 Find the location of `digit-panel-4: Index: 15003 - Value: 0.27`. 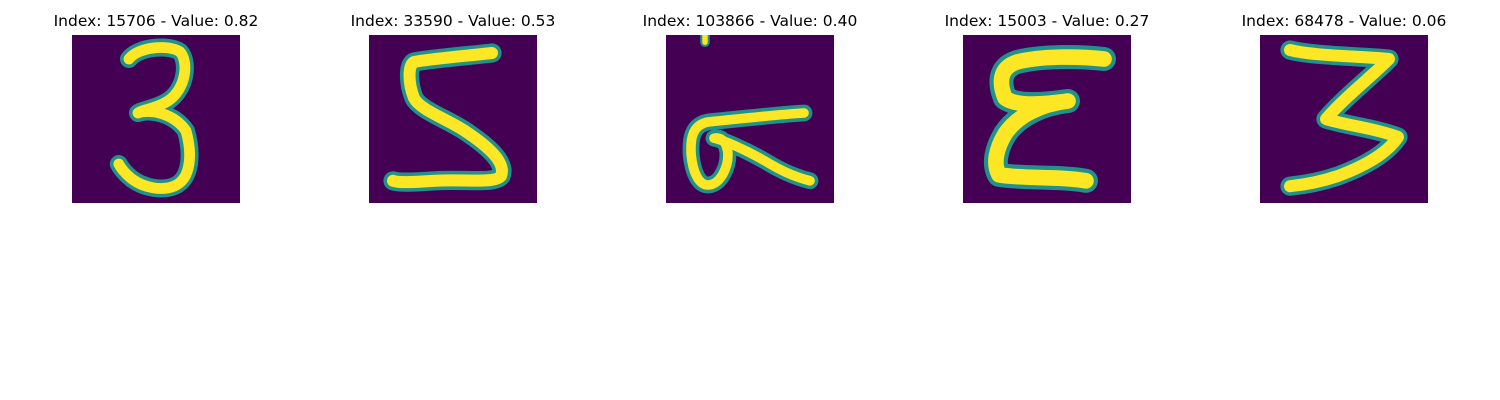

digit-panel-4: Index: 15003 - Value: 0.27 is located at coordinates (1047, 102).